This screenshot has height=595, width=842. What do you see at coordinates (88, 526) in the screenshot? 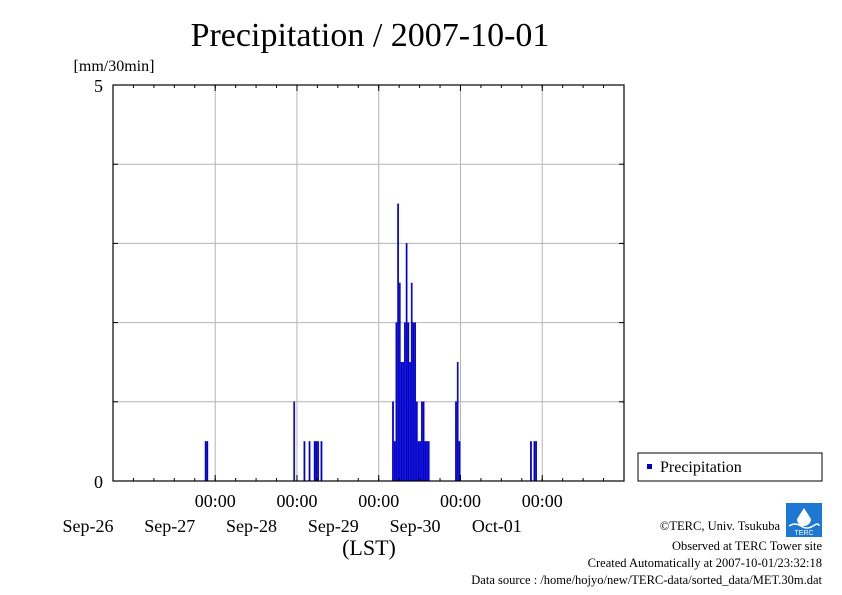
I see `x-date-label: Sep-26` at bounding box center [88, 526].